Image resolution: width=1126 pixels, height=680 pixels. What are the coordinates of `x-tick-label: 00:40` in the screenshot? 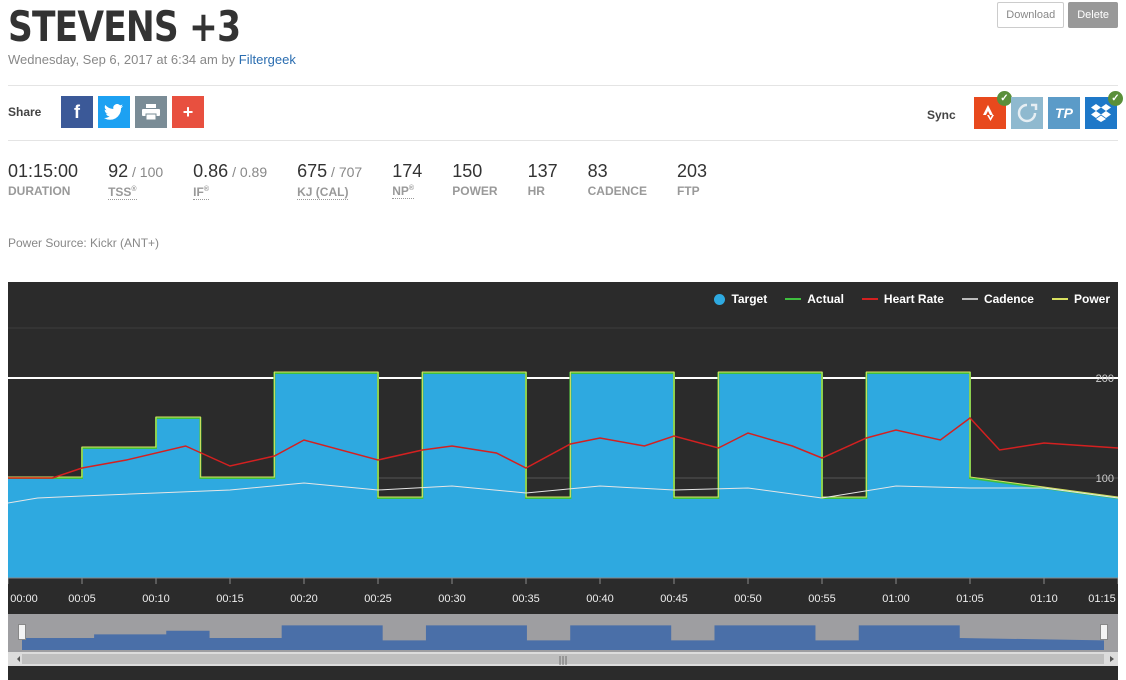 It's located at (600, 599).